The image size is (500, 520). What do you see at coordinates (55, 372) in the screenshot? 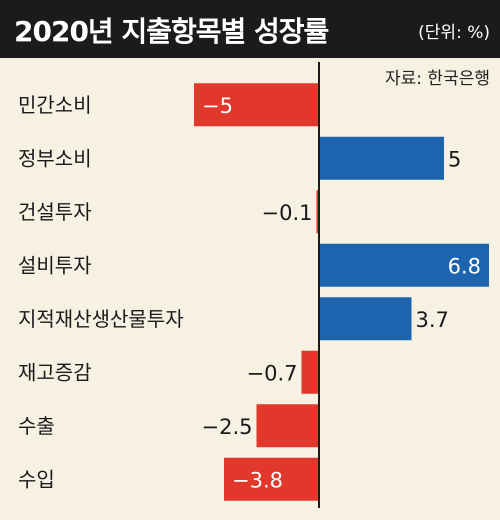
I see `category-label: 재고증감` at bounding box center [55, 372].